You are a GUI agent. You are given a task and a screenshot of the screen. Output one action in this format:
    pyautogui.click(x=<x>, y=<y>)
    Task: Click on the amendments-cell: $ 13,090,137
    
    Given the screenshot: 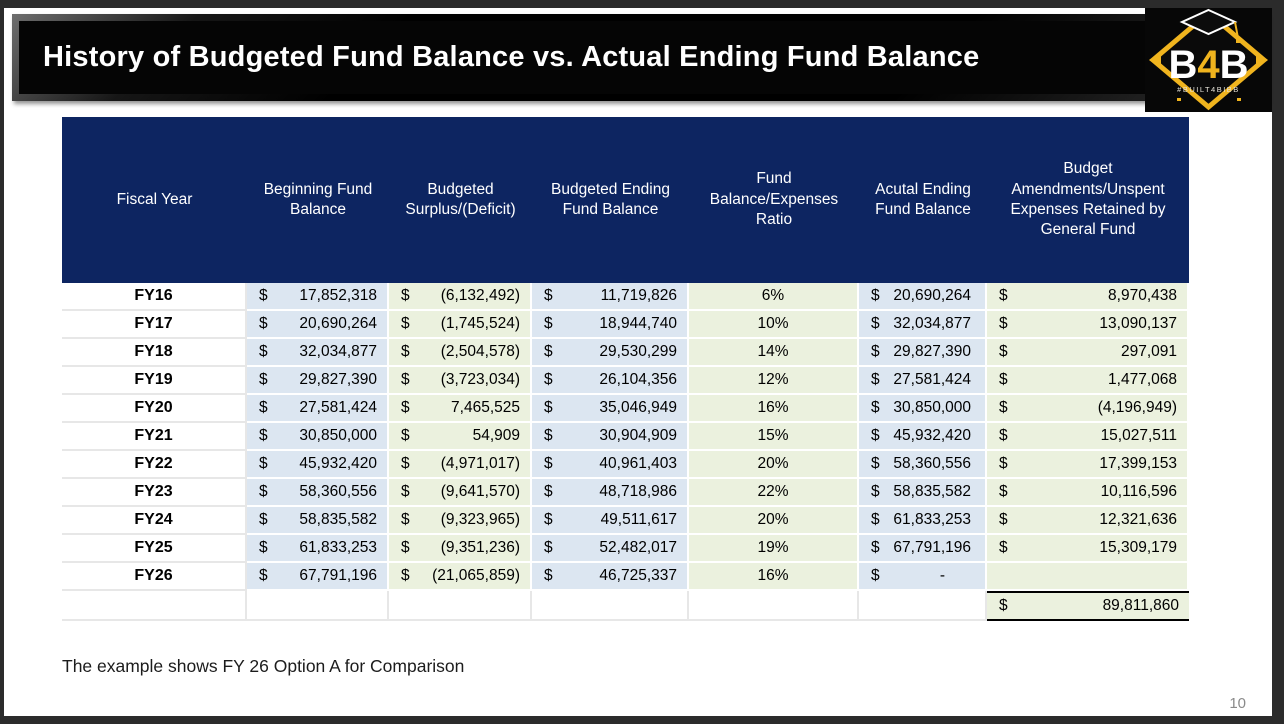 What is the action you would take?
    pyautogui.click(x=1088, y=325)
    